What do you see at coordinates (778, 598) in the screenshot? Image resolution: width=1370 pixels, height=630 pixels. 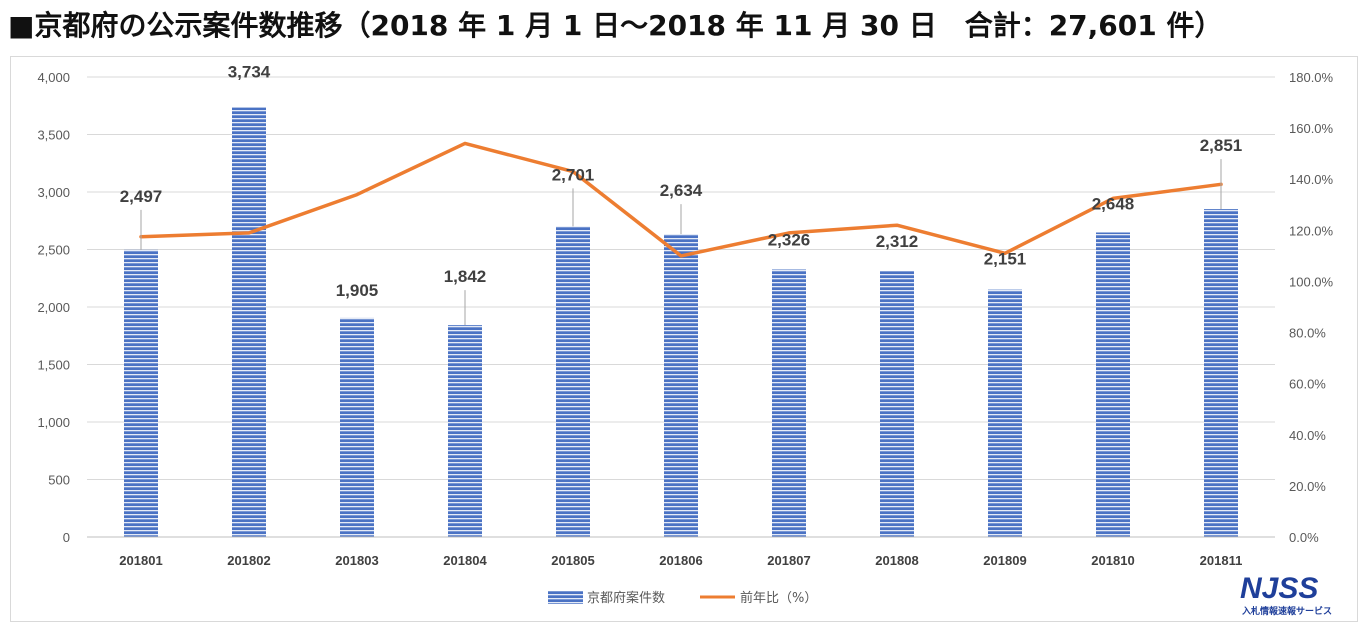 I see `legend-line-label: 前年比（%）` at bounding box center [778, 598].